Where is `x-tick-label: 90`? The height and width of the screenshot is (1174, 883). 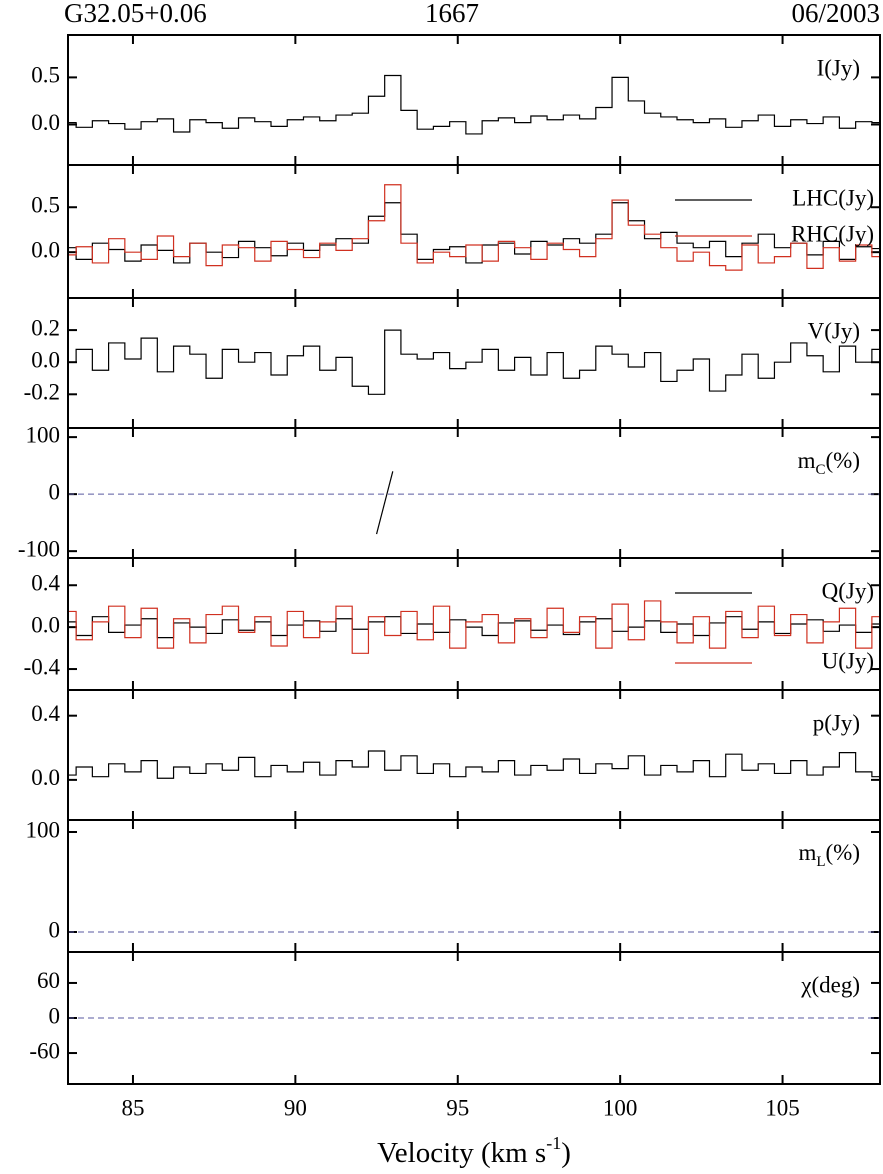 x-tick-label: 90 is located at coordinates (295, 1107).